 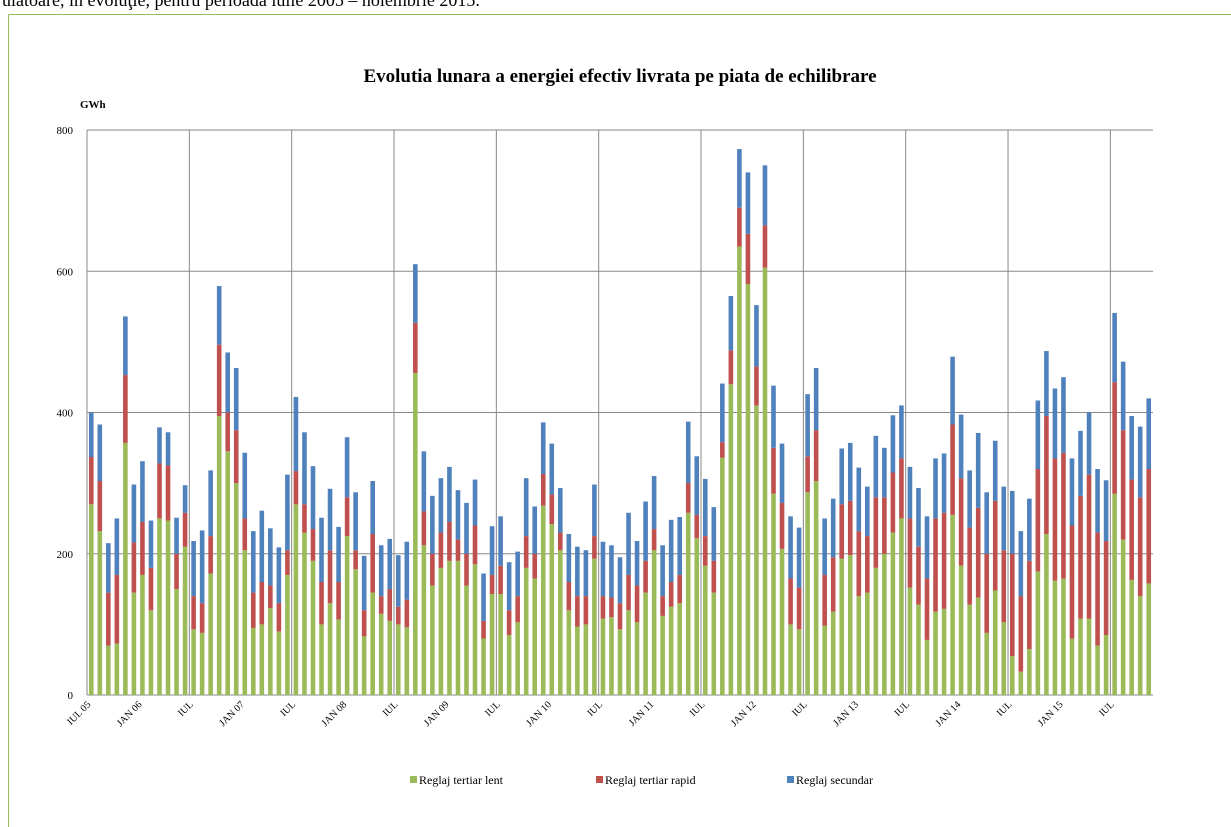 What do you see at coordinates (65, 555) in the screenshot?
I see `y-tick-label: 200` at bounding box center [65, 555].